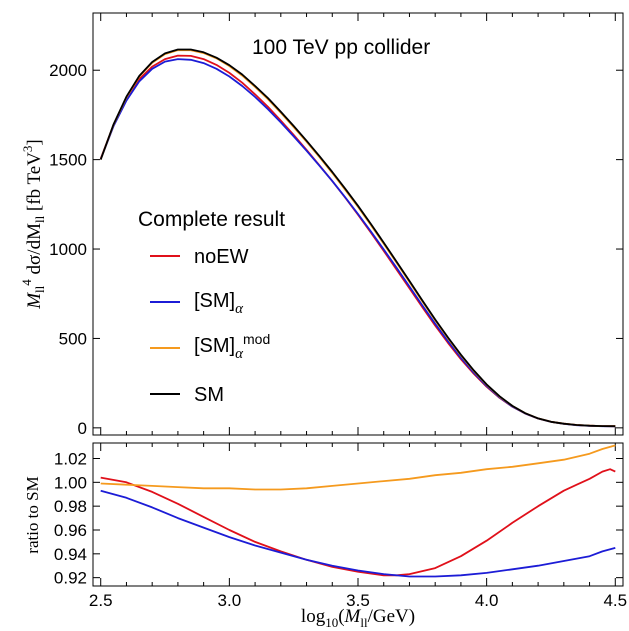 This screenshot has width=629, height=631. Describe the element at coordinates (219, 303) in the screenshot. I see `legend-label-sm-alpha: [SM]α` at that location.